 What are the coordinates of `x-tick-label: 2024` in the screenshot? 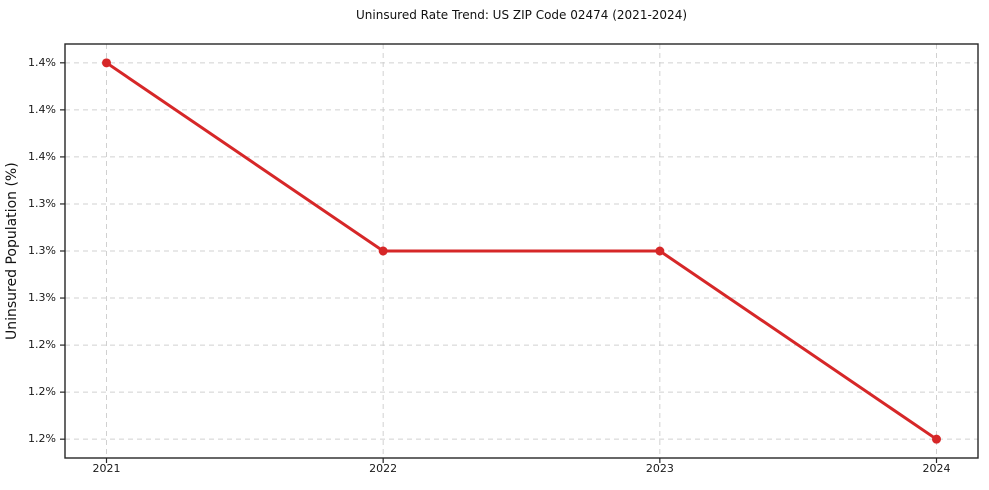 It's located at (936, 468).